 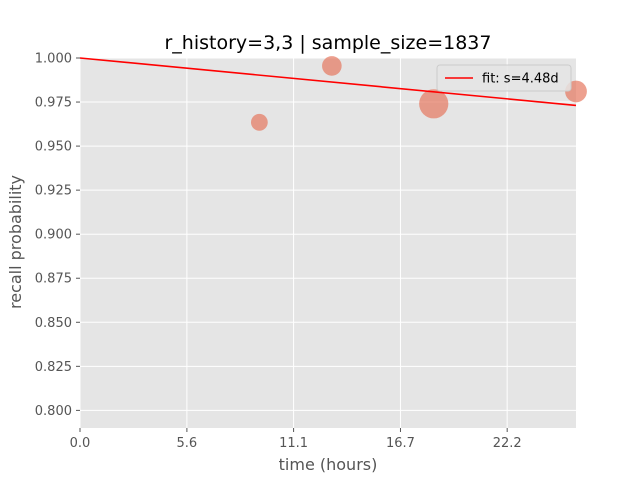 I want to click on legend-label: fit: s=4.48d, so click(x=520, y=79).